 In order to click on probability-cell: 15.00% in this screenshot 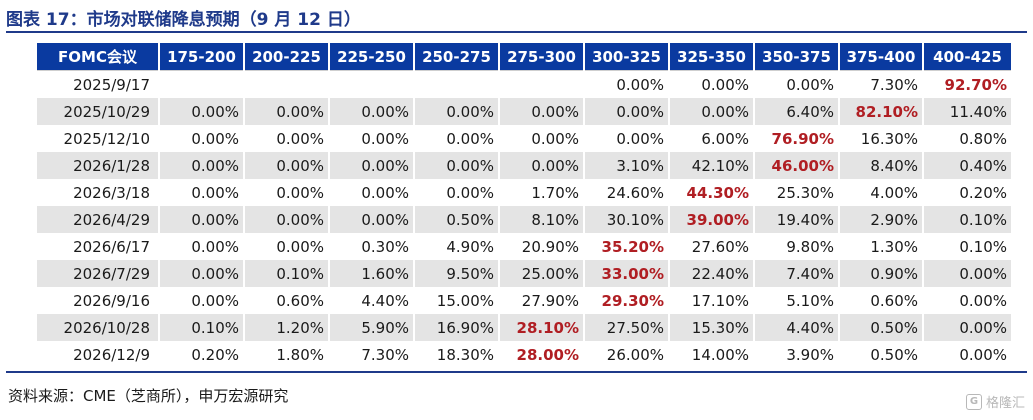, I will do `click(457, 300)`.